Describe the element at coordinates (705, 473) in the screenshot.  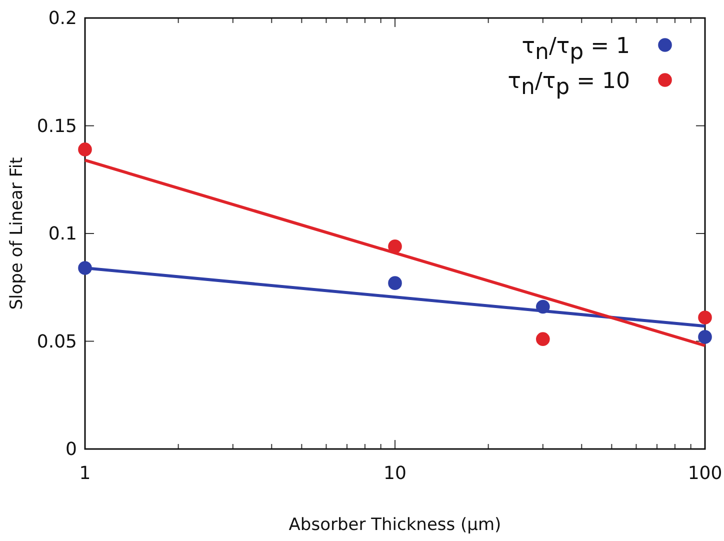
I see `x-tick-label: 100` at that location.